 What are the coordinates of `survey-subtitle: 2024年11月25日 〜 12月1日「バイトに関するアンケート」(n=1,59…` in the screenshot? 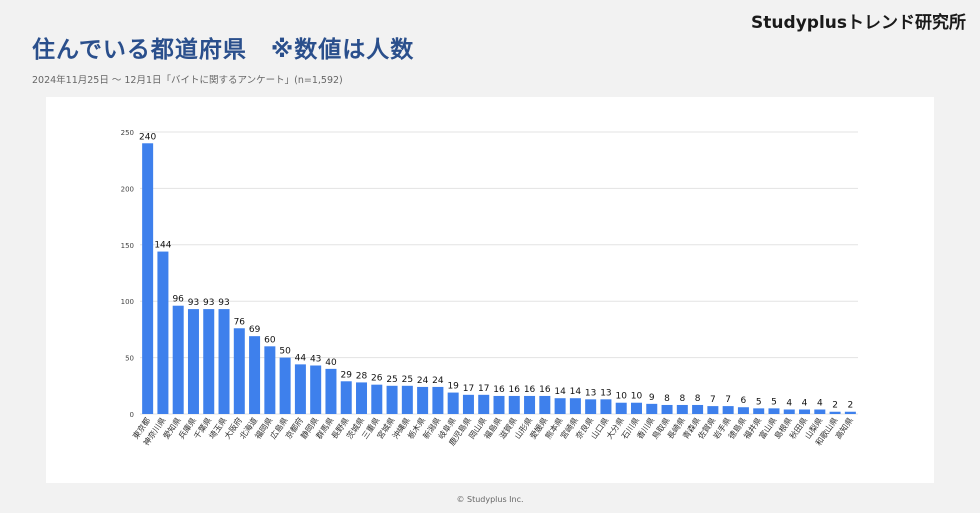 It's located at (187, 80).